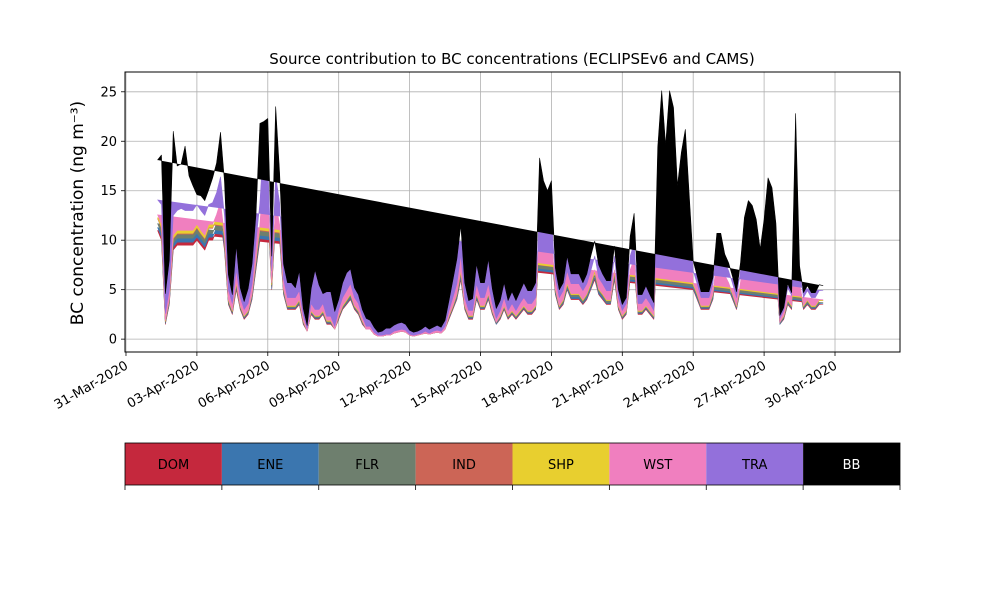 The image size is (1000, 600). Describe the element at coordinates (730, 384) in the screenshot. I see `x-tick-label: 27-Apr-2020` at that location.